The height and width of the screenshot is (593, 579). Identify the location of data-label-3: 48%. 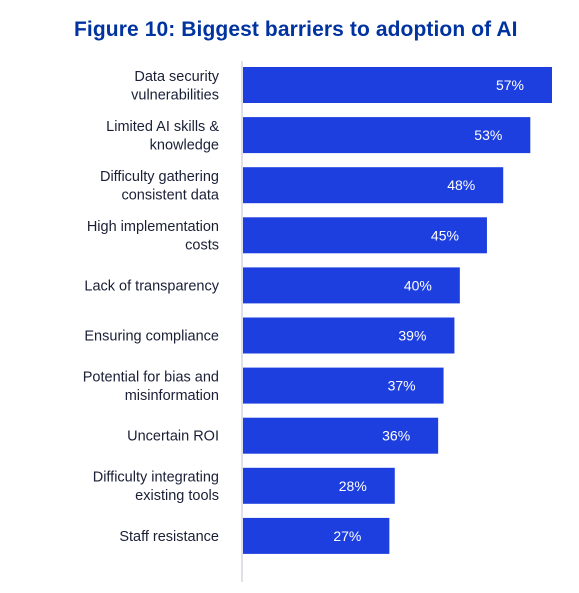
(461, 185).